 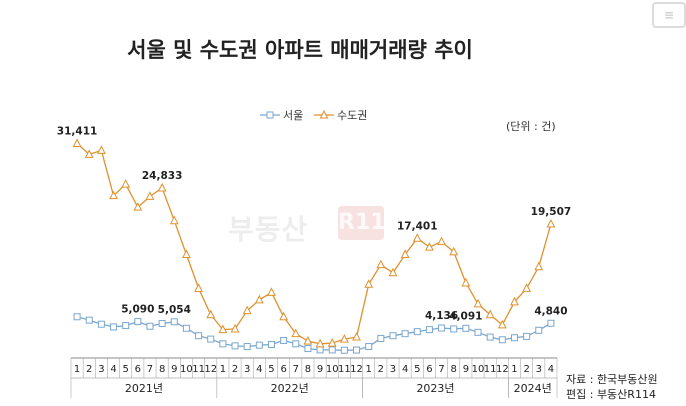 I want to click on month-tick-label: 12, so click(x=210, y=369).